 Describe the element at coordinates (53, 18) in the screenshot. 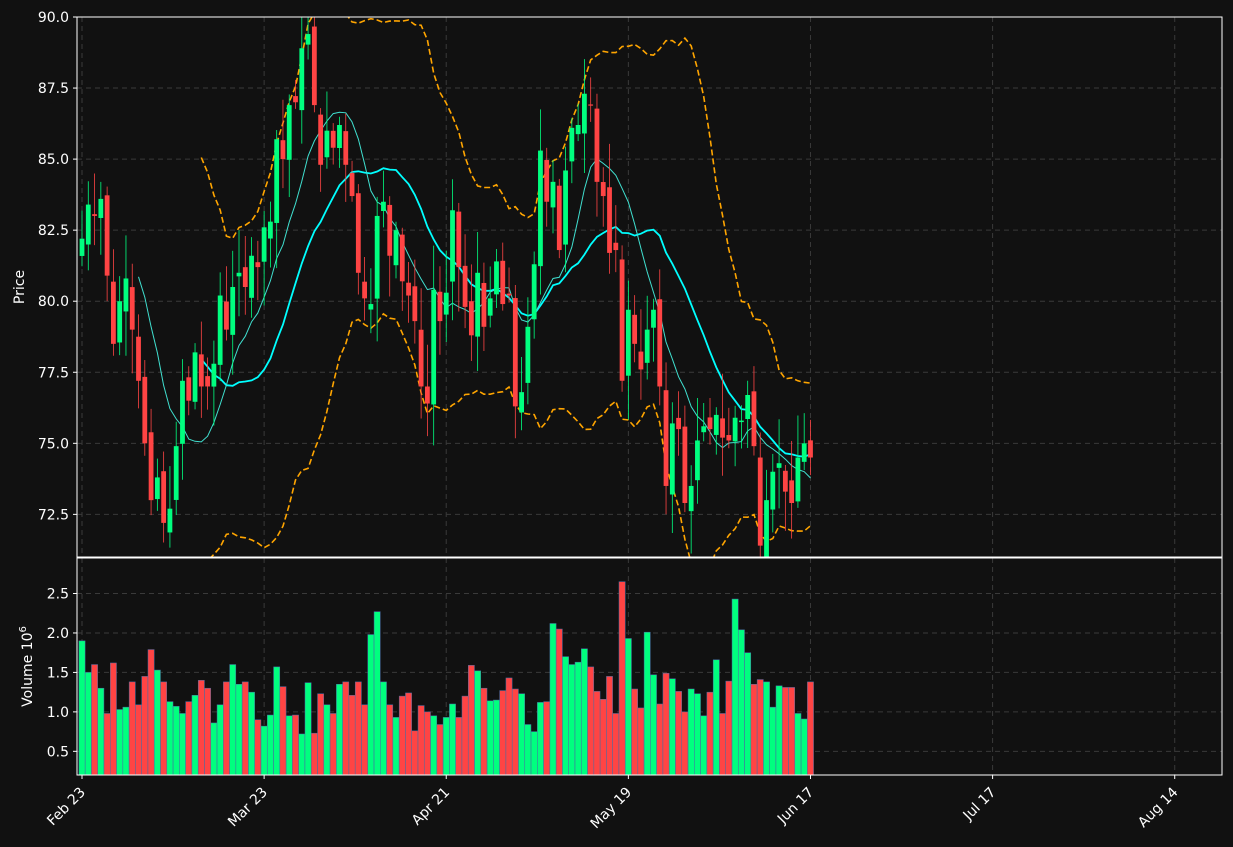

I see `price-ytick-label: 90.0` at that location.